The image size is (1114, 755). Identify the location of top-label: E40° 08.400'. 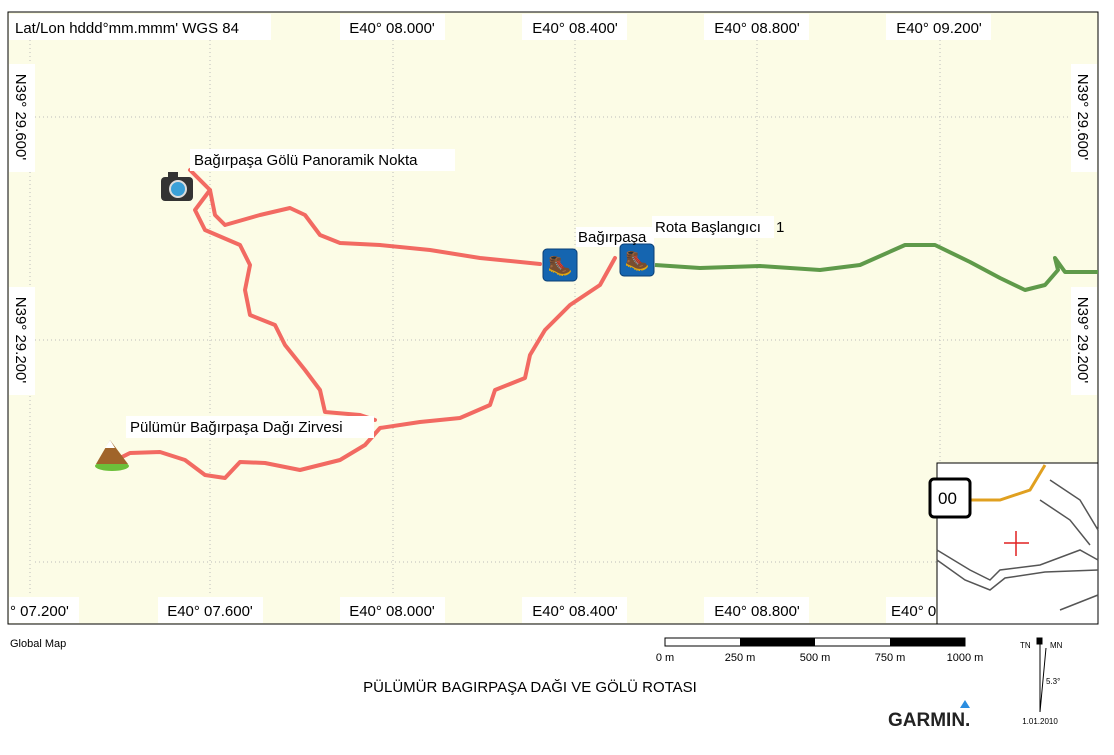
(575, 28).